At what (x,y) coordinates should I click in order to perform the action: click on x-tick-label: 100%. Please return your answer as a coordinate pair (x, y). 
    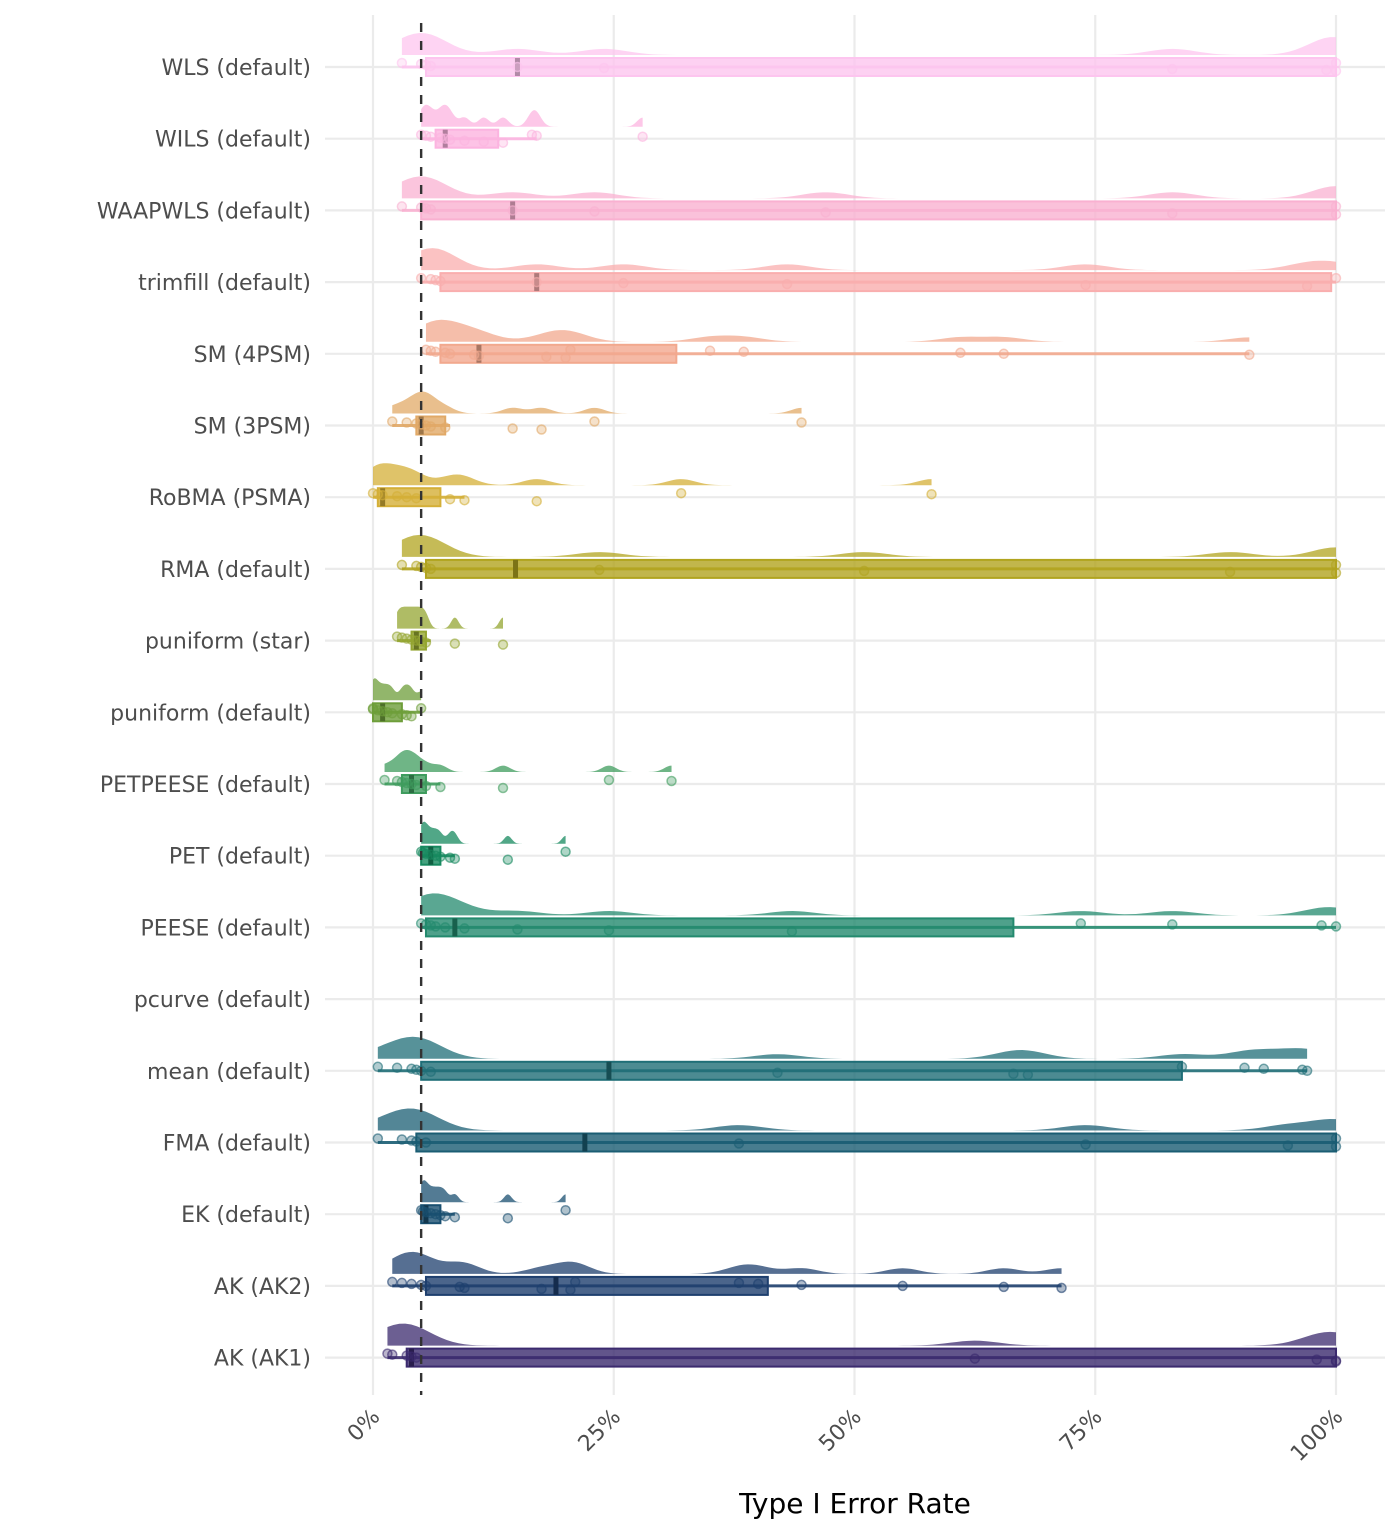
    Looking at the image, I should click on (1317, 1436).